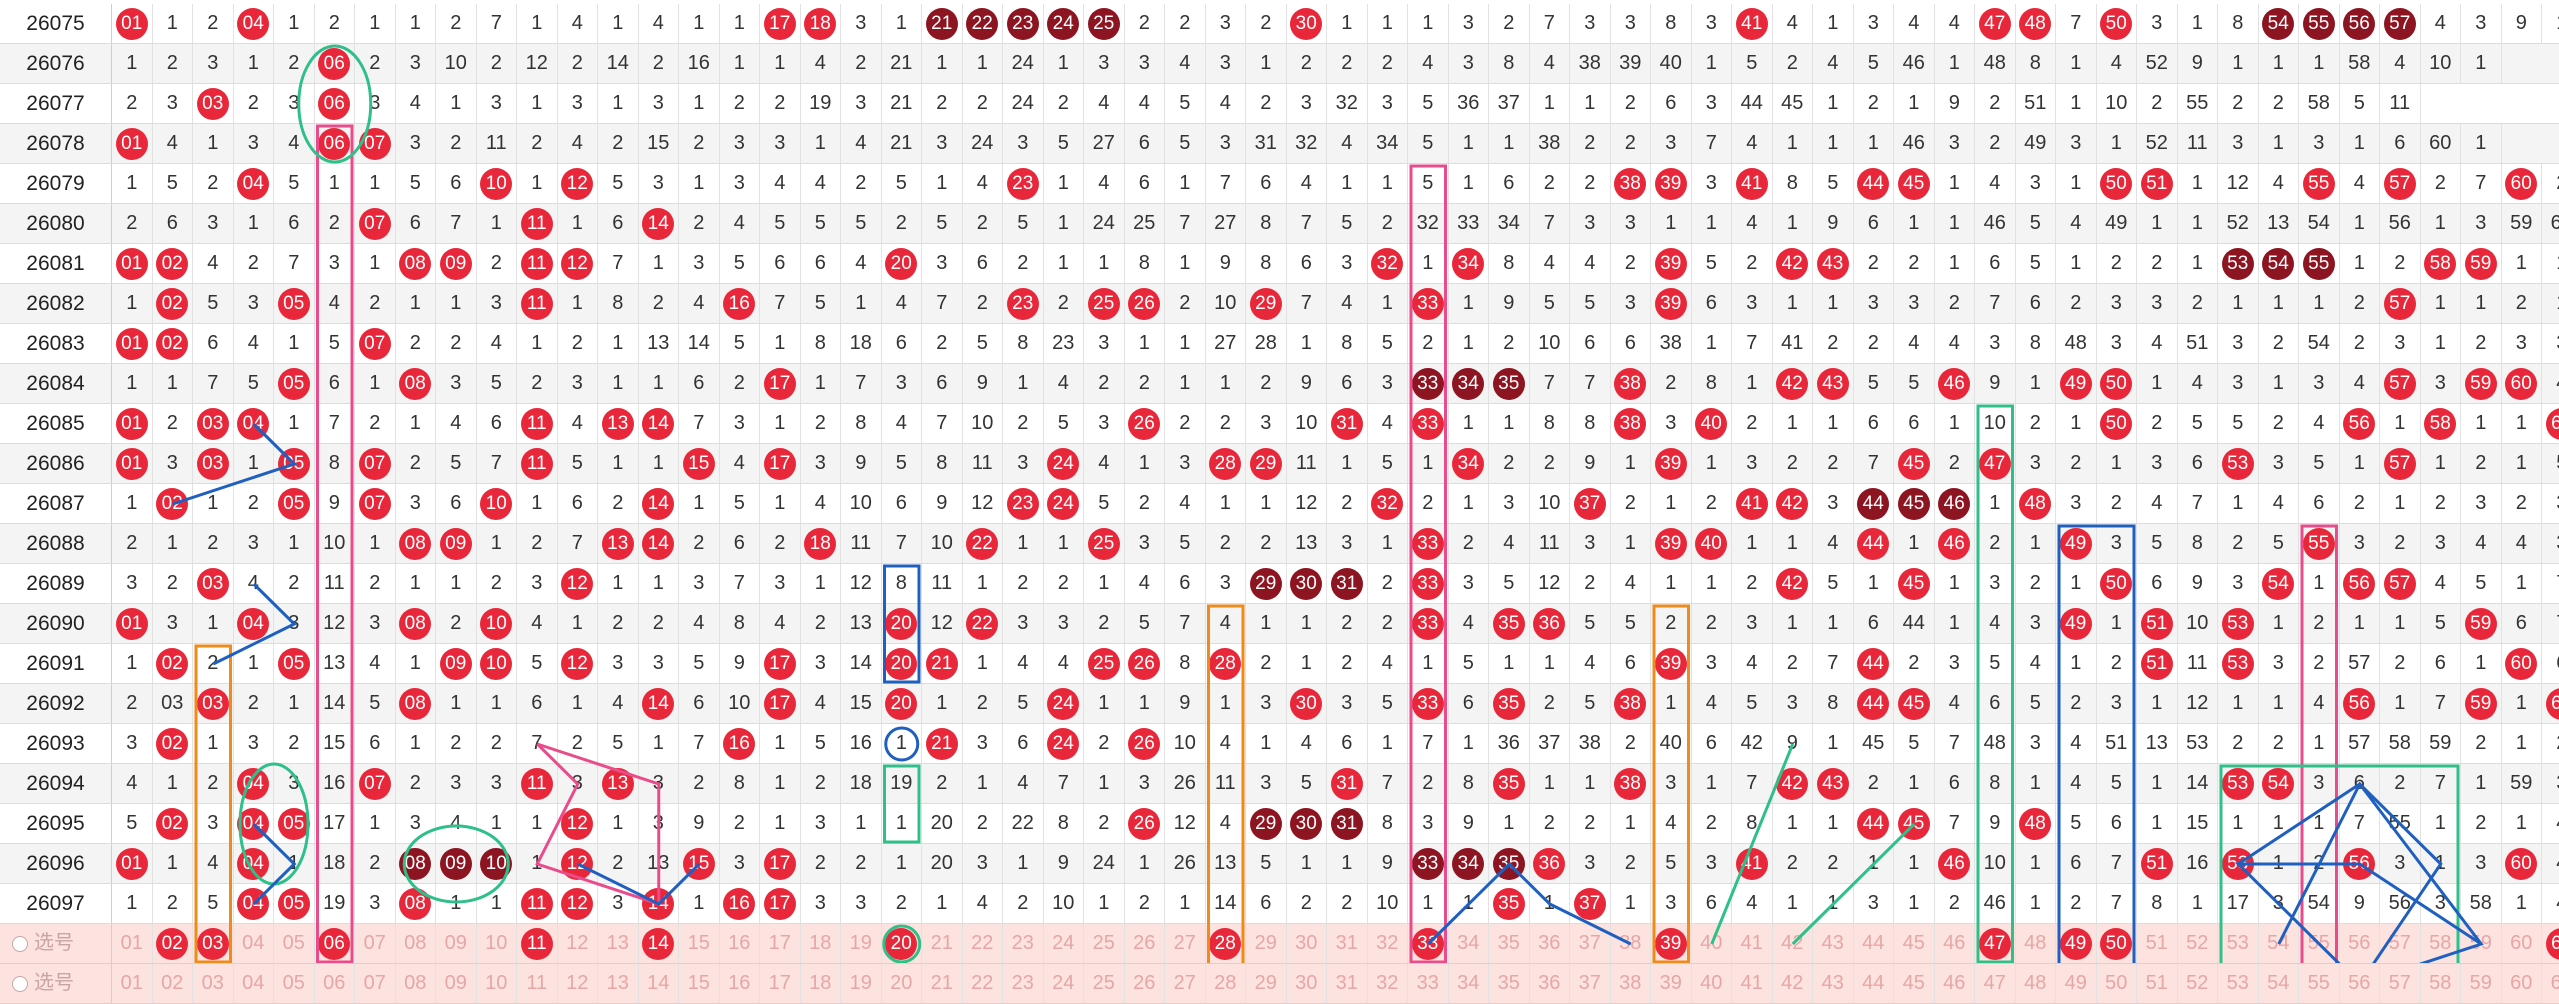  I want to click on selected-pick-ball: 02, so click(172, 943).